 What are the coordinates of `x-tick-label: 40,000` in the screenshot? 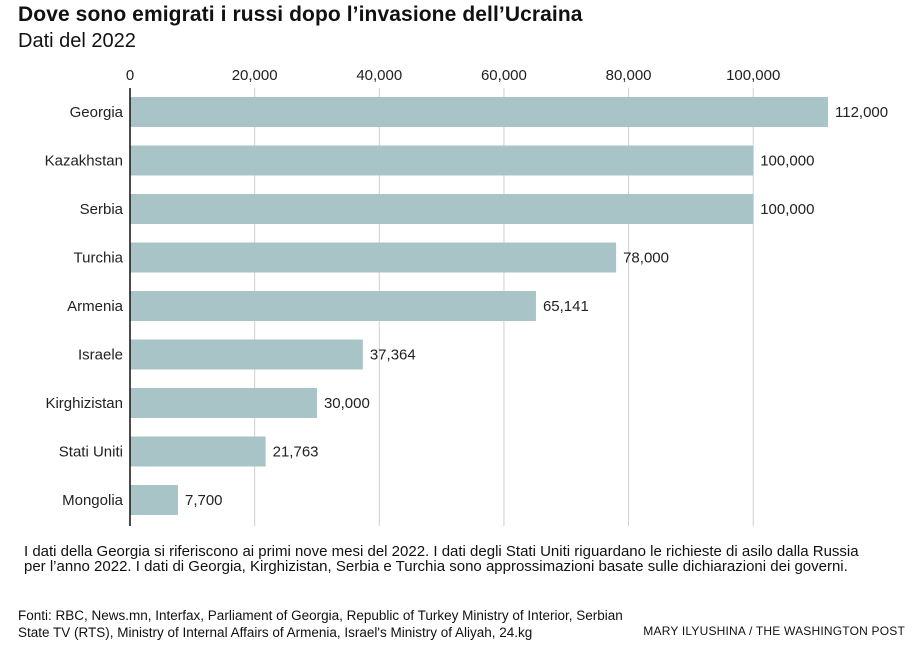 It's located at (379, 75).